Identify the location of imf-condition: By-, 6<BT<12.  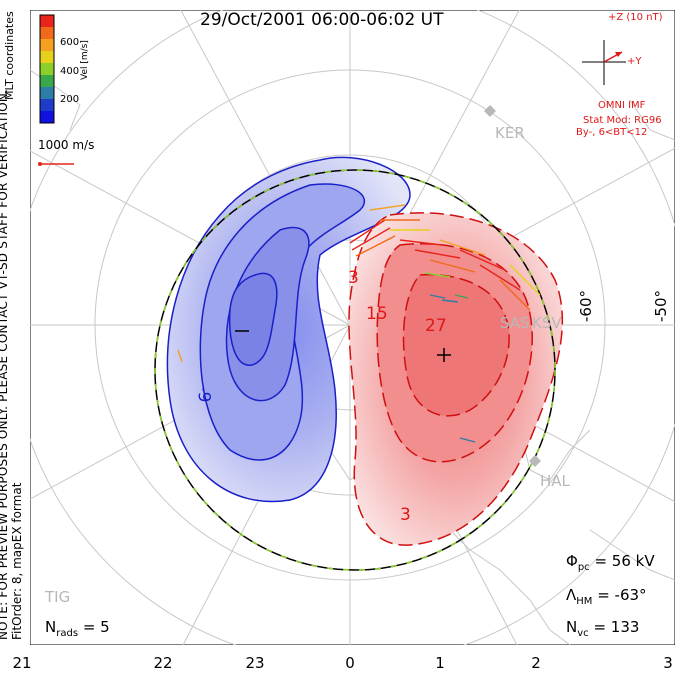
(612, 132).